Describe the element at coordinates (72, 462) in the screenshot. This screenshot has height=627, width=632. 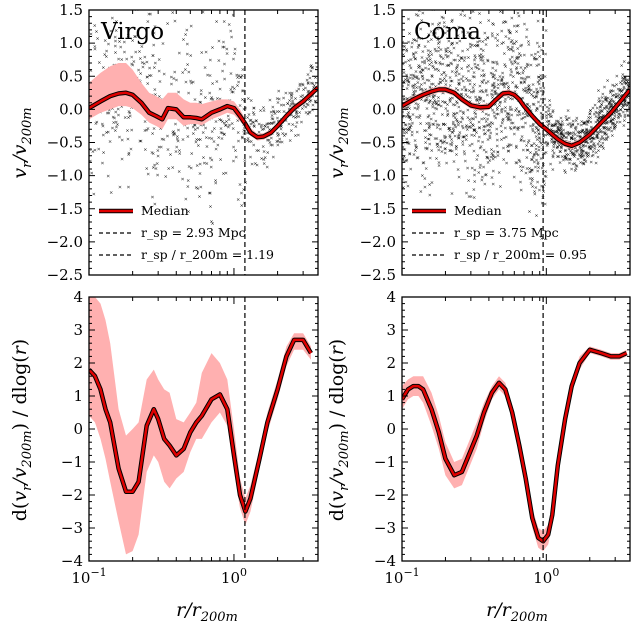
I see `ytick-label: −1` at that location.